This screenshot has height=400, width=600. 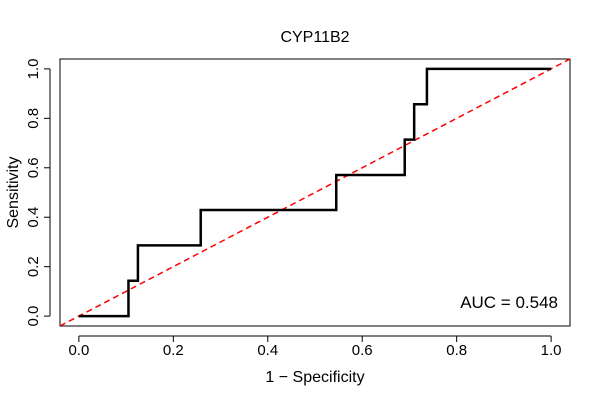 I want to click on y-tick-label: 1.0, so click(x=33, y=68).